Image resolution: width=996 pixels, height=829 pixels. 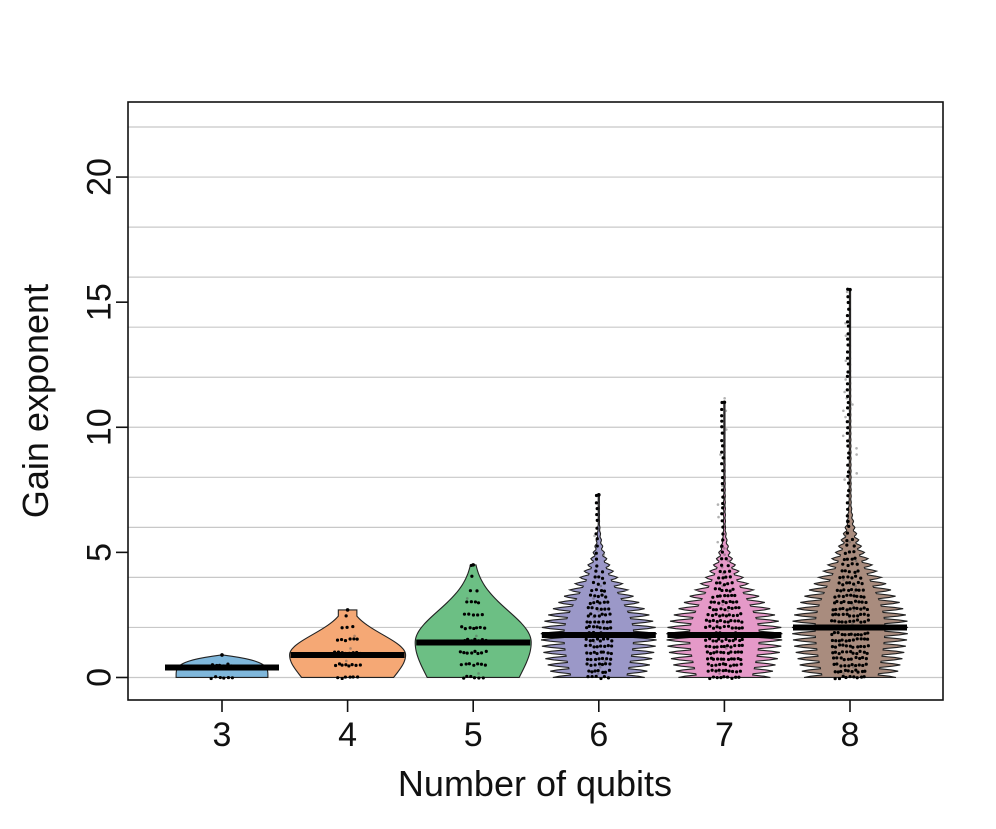 I want to click on x-axis-ticks: 3 4 5 6 7 8, so click(x=536, y=727).